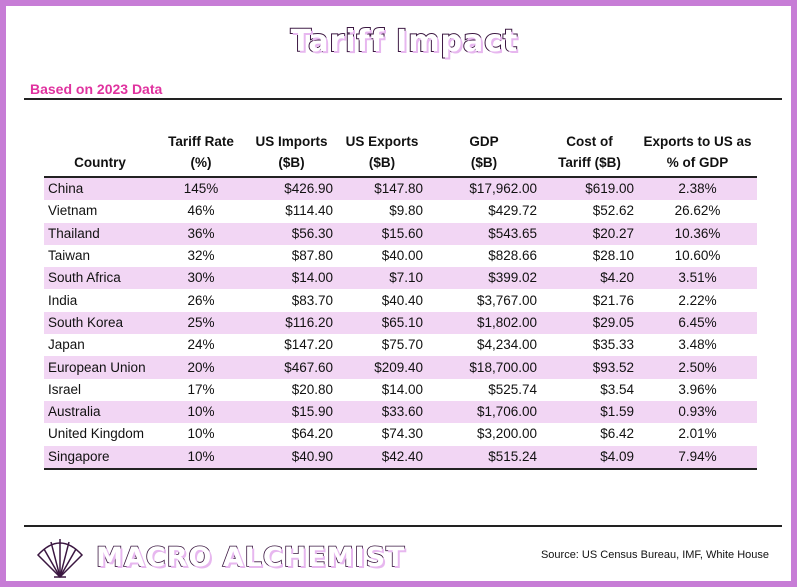  I want to click on cell-us-exports: $74.30, so click(402, 434).